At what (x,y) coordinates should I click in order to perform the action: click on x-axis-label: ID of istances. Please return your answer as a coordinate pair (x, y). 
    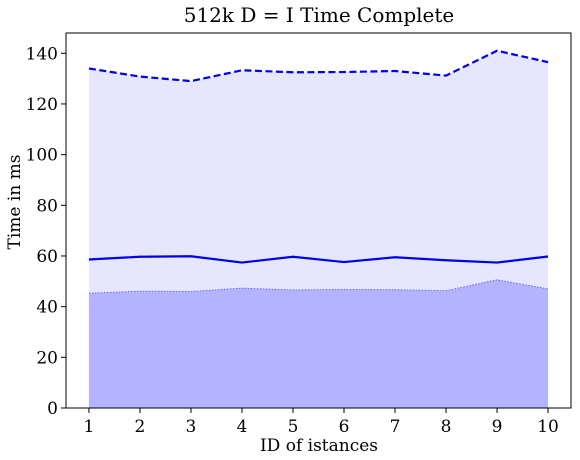
    Looking at the image, I should click on (319, 446).